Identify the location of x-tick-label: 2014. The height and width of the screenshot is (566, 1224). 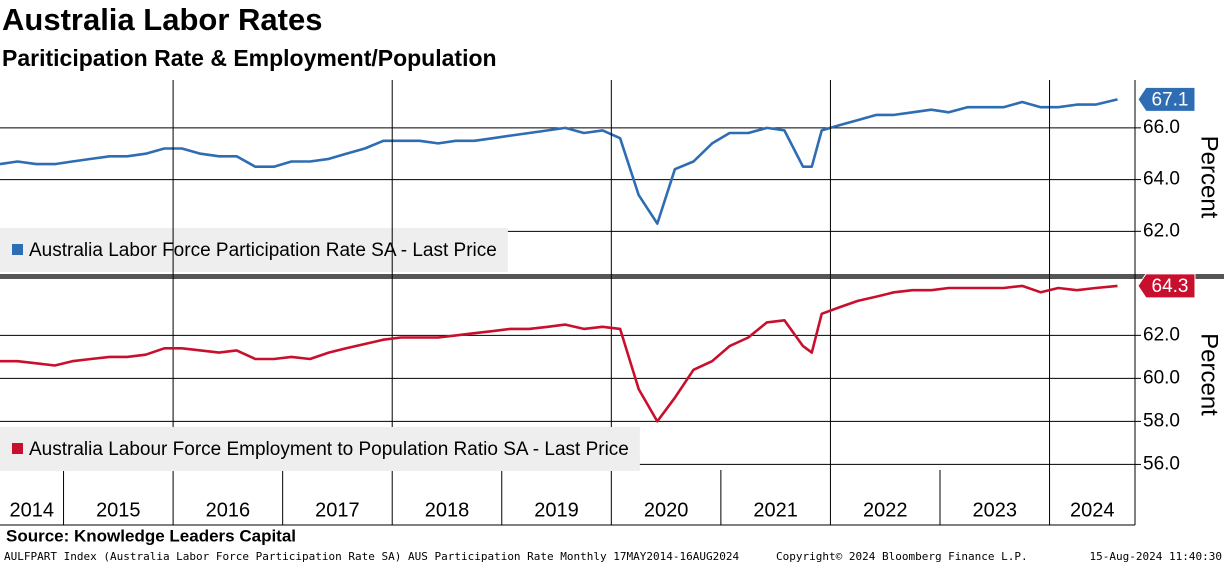
(32, 510).